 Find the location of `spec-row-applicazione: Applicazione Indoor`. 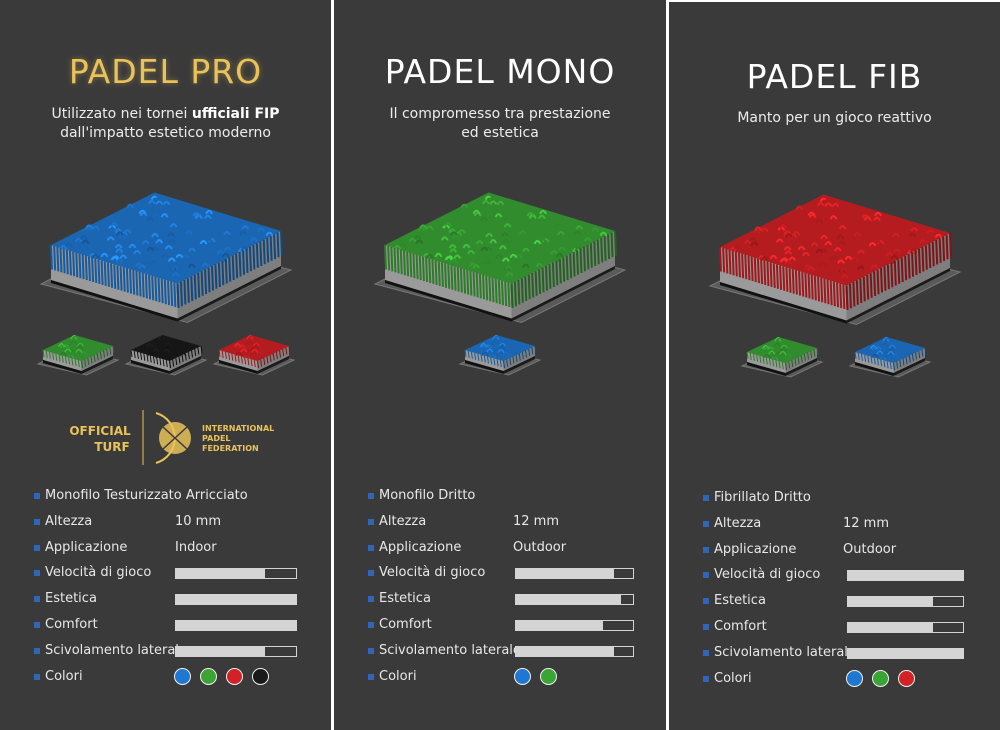

spec-row-applicazione: Applicazione Indoor is located at coordinates (179, 549).